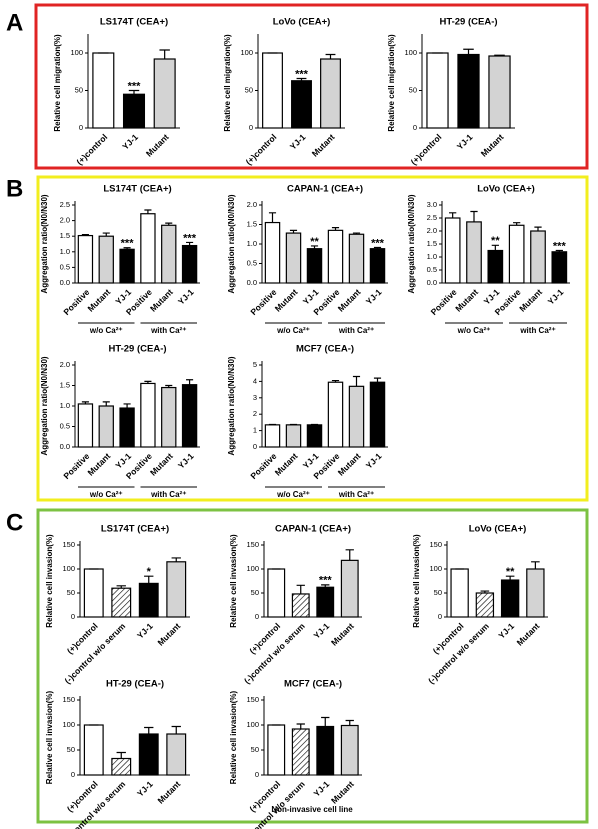  I want to click on y-tick-label: 1.5, so click(65, 384).